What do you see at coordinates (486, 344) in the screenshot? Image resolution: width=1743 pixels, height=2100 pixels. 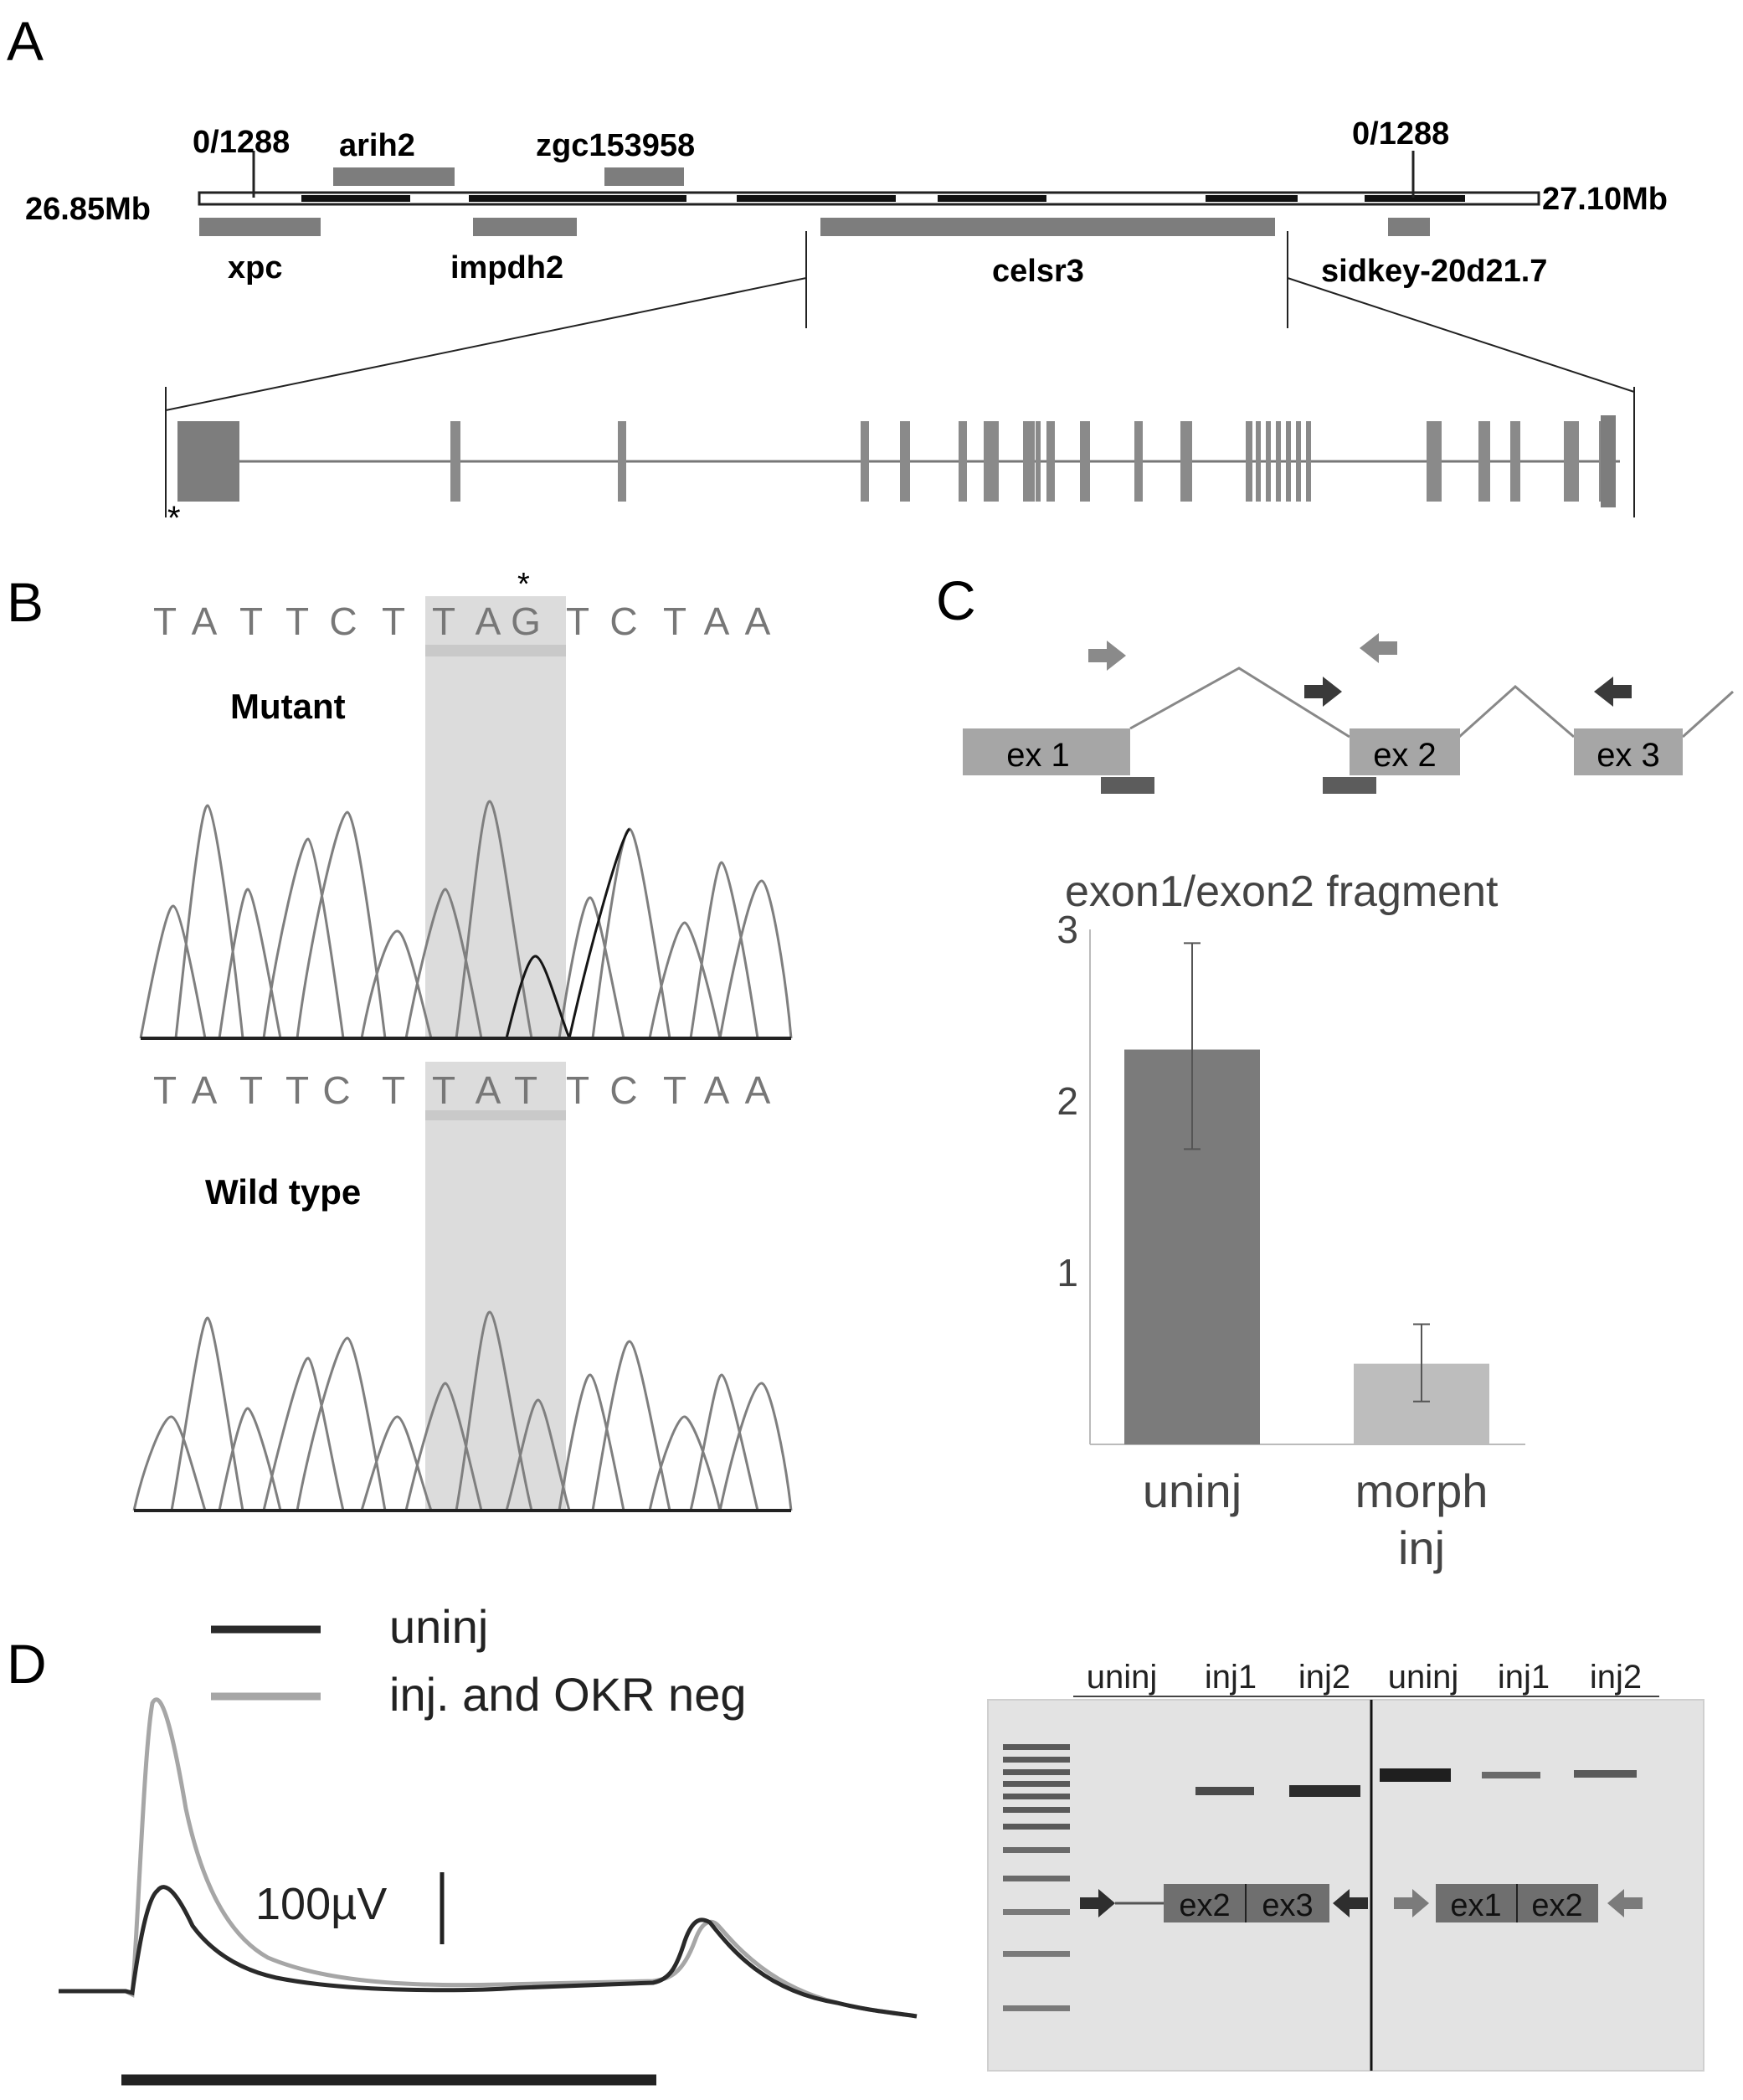 I see `zoom-line-left` at bounding box center [486, 344].